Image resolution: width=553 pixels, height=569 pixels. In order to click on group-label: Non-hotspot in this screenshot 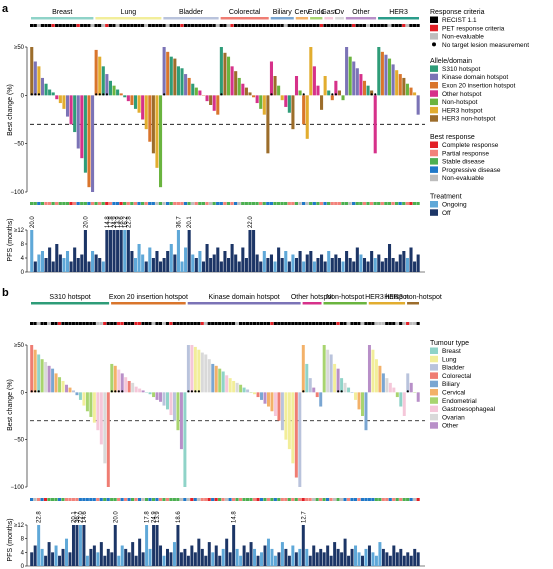, I will do `click(345, 297)`.